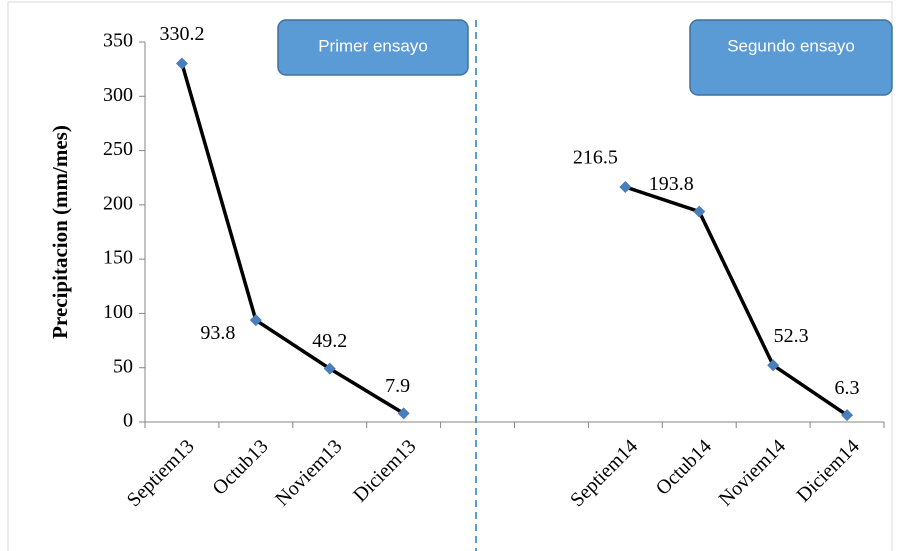 Image resolution: width=899 pixels, height=551 pixels. Describe the element at coordinates (118, 258) in the screenshot. I see `y-tick-label: 150` at that location.